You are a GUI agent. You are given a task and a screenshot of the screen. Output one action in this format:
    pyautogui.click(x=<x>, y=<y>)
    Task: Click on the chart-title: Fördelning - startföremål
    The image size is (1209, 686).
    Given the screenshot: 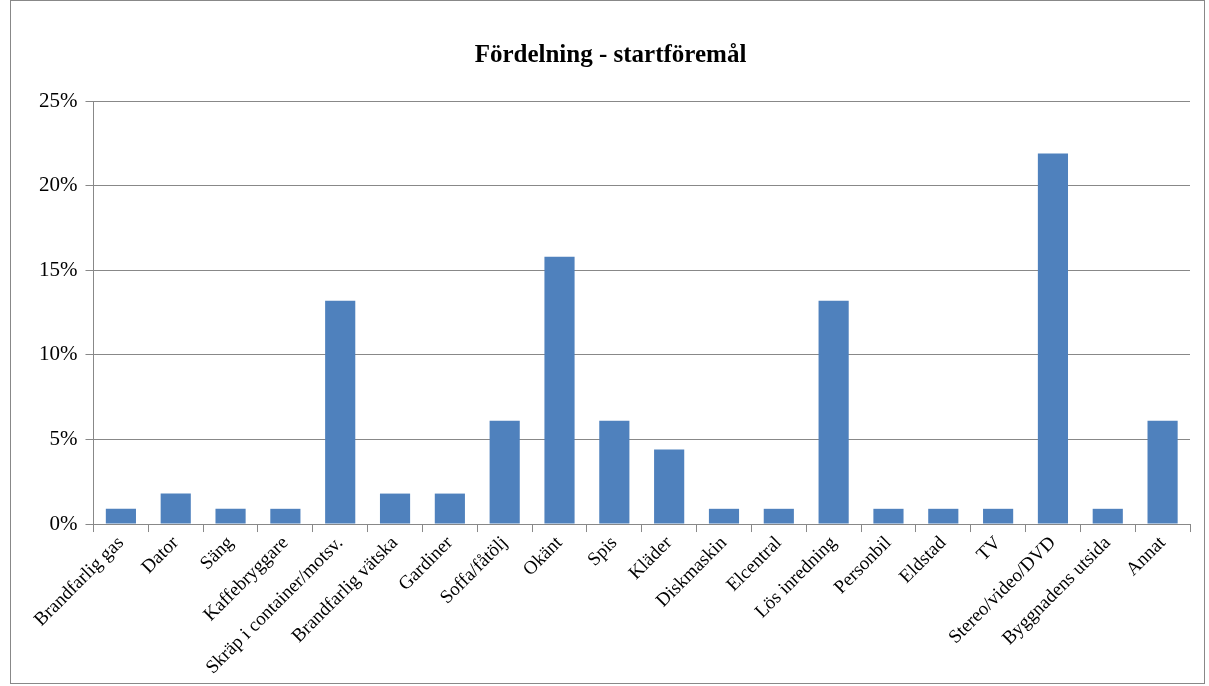 What is the action you would take?
    pyautogui.click(x=610, y=54)
    